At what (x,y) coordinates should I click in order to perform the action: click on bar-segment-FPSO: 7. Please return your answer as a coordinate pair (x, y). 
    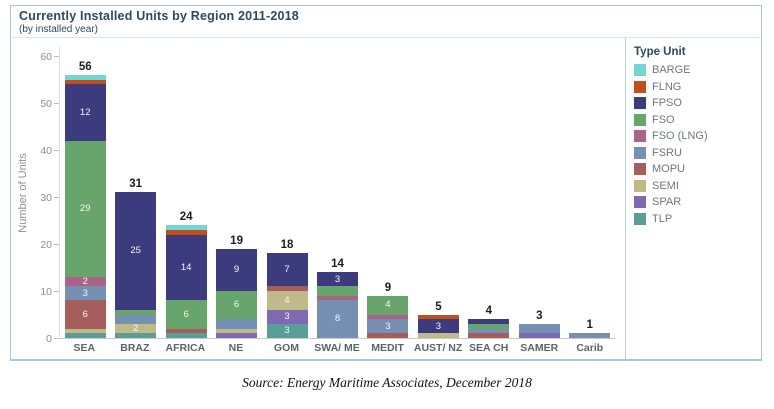
    Looking at the image, I should click on (287, 270).